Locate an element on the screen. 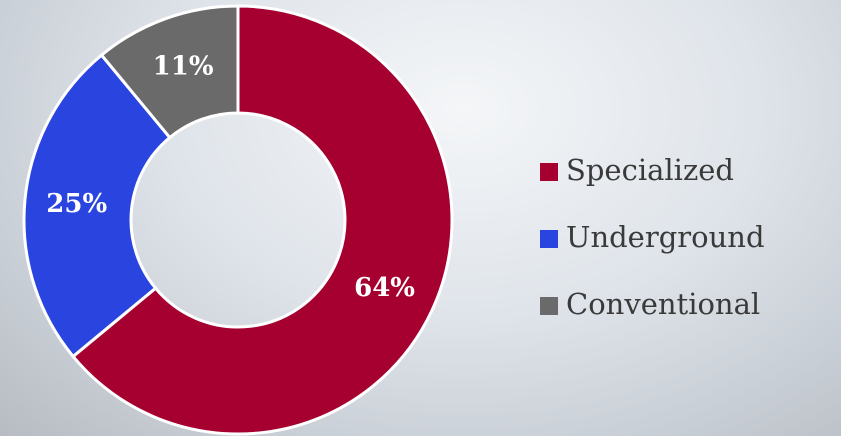 The height and width of the screenshot is (436, 841). legend-label: Specialized is located at coordinates (650, 170).